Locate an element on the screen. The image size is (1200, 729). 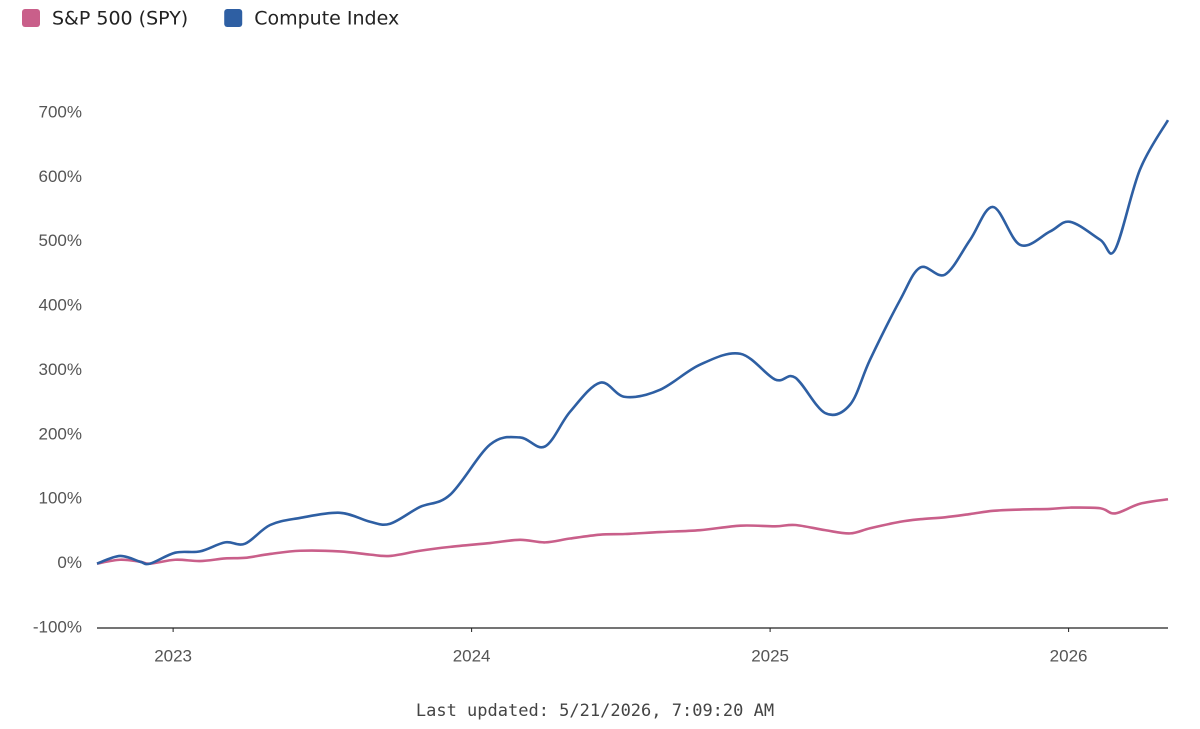
y-tick-label: 700% is located at coordinates (60, 111).